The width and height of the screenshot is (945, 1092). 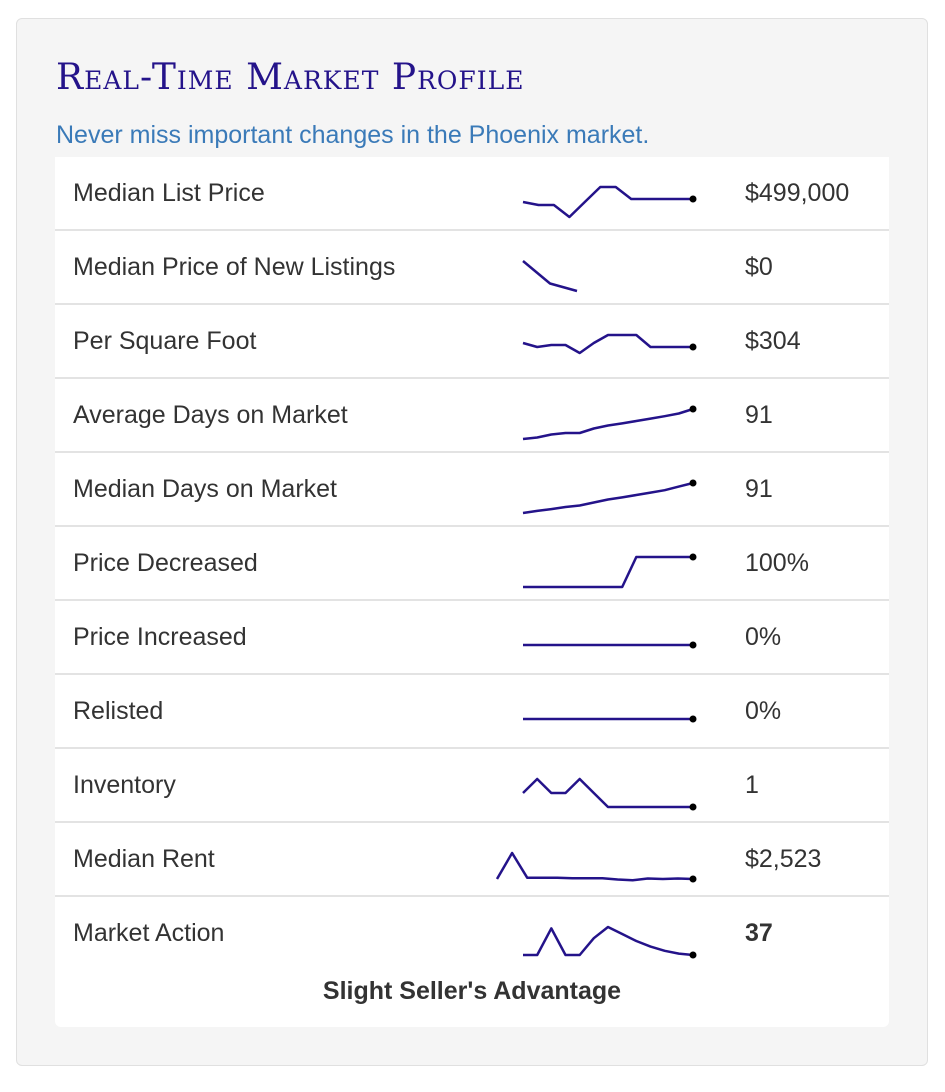 What do you see at coordinates (797, 193) in the screenshot?
I see `row-value: $499,000` at bounding box center [797, 193].